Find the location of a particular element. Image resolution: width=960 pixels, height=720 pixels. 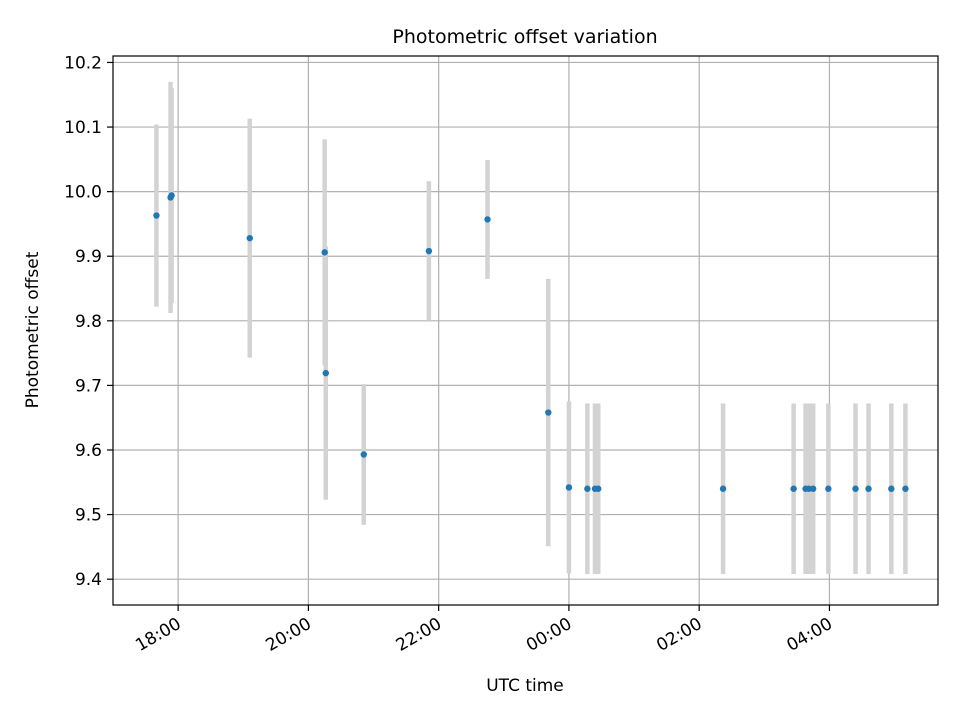

x-axis-label: UTC time is located at coordinates (525, 686).